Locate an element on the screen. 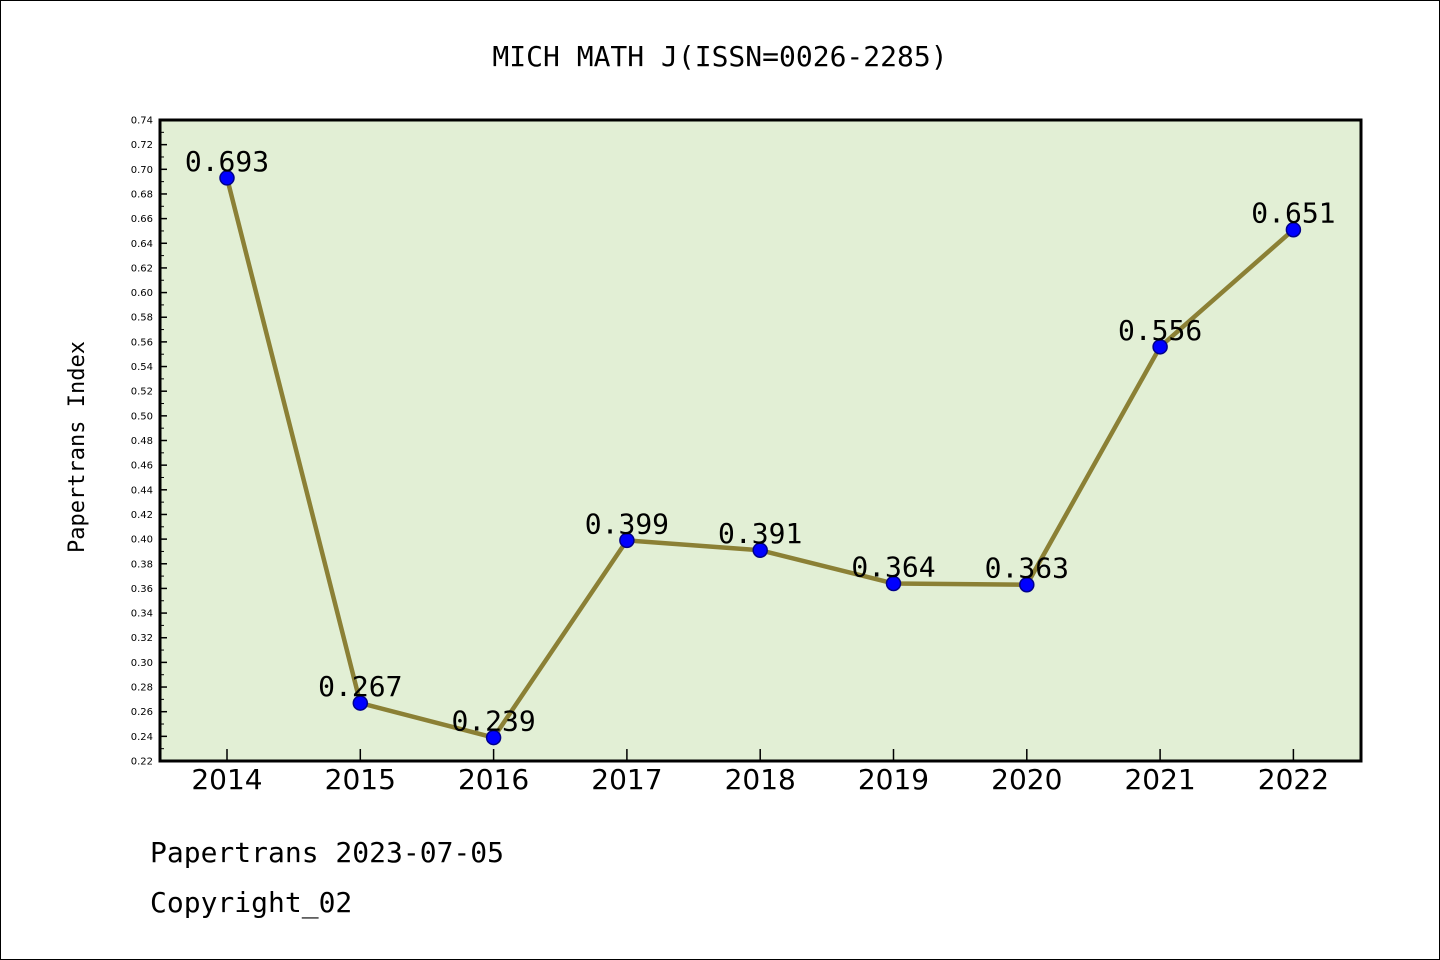 The image size is (1440, 960). x-tick-label: 2016 is located at coordinates (493, 779).